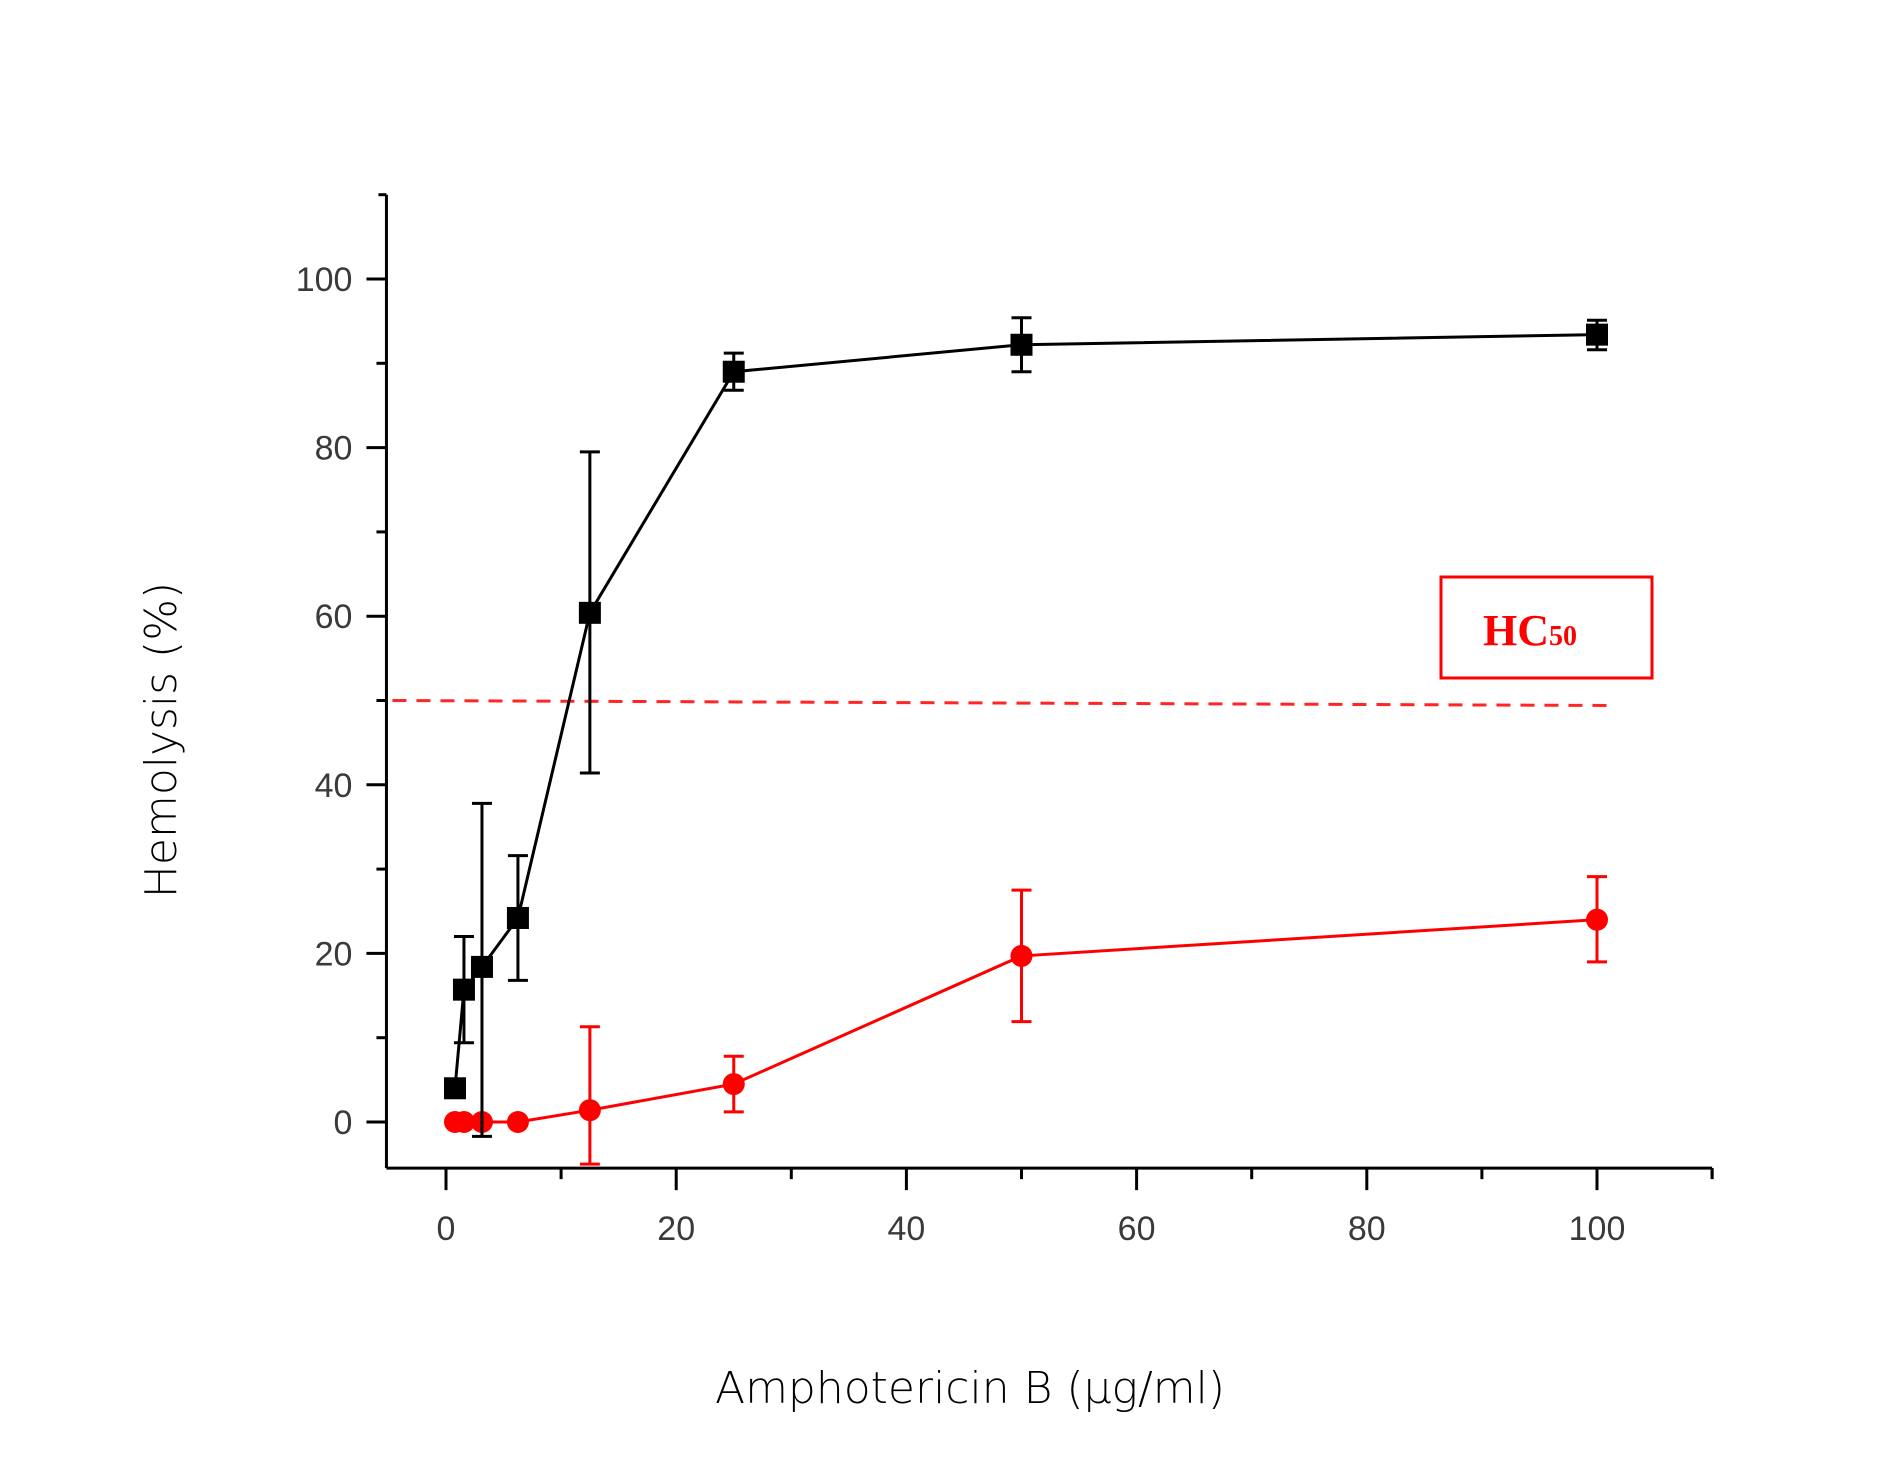 The height and width of the screenshot is (1464, 1900). What do you see at coordinates (1367, 1229) in the screenshot?
I see `x-tick-label: 80` at bounding box center [1367, 1229].